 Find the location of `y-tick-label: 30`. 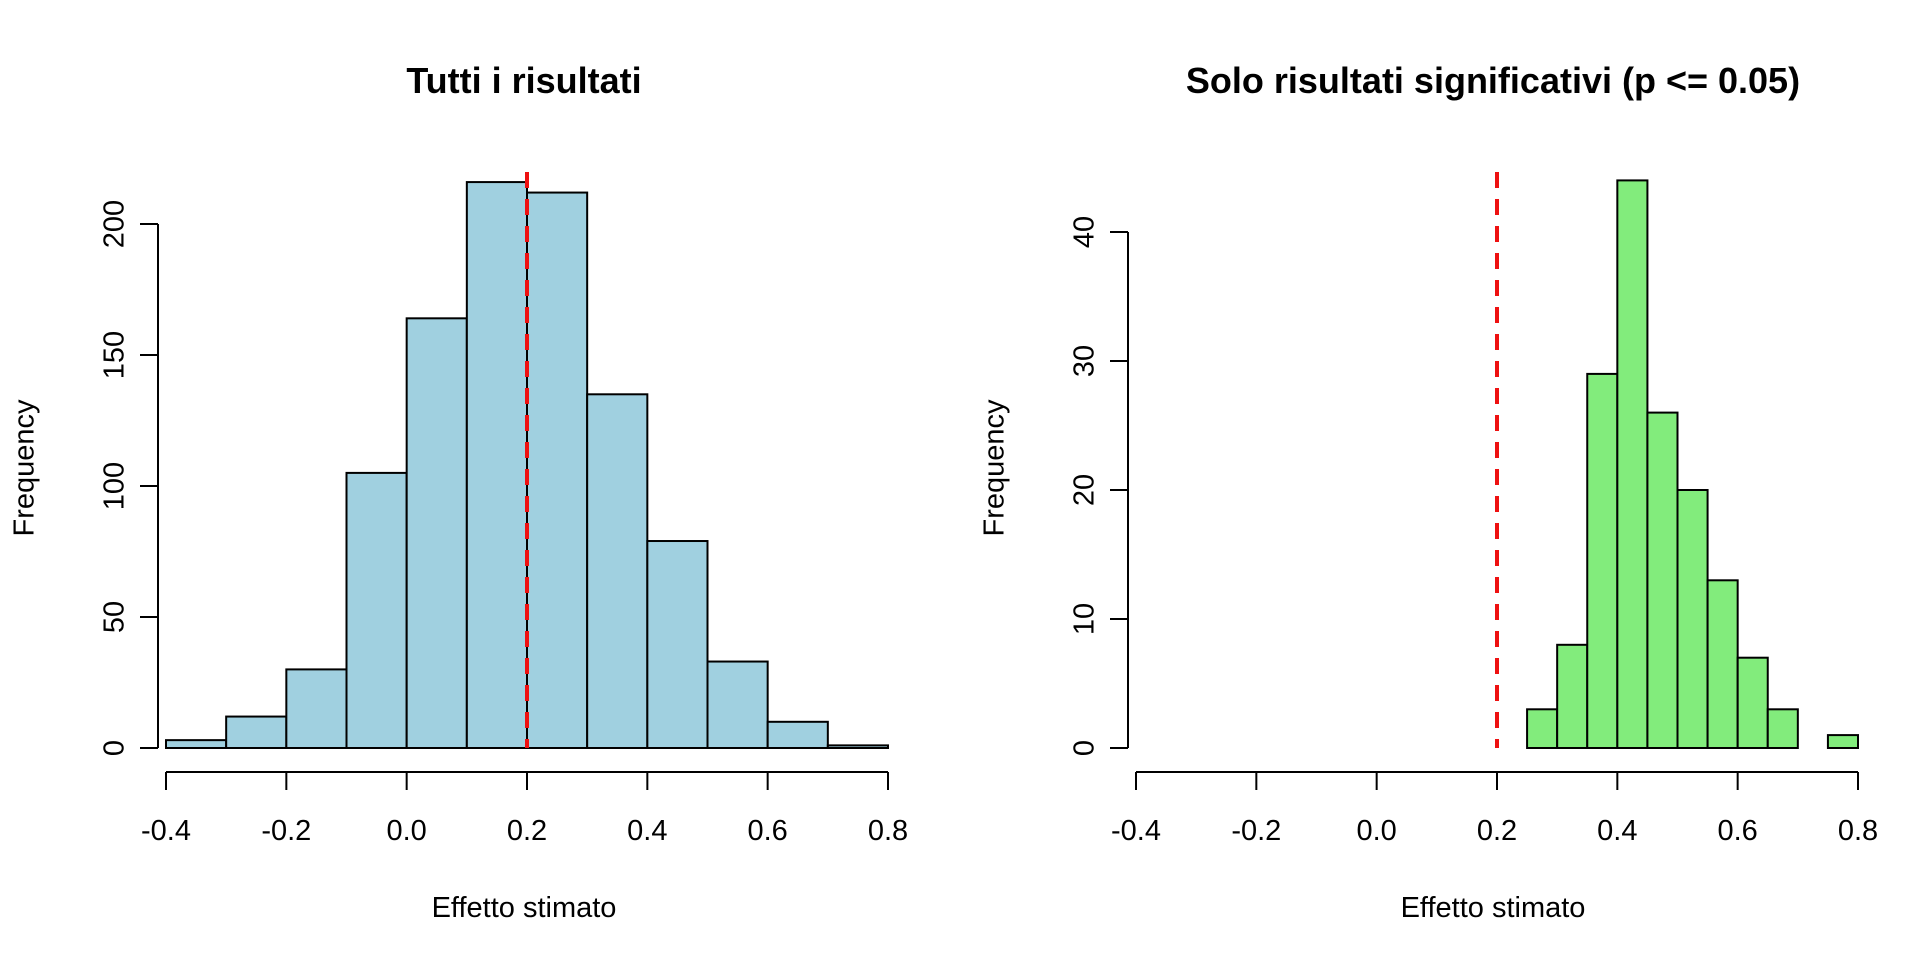

y-tick-label: 30 is located at coordinates (1085, 361).